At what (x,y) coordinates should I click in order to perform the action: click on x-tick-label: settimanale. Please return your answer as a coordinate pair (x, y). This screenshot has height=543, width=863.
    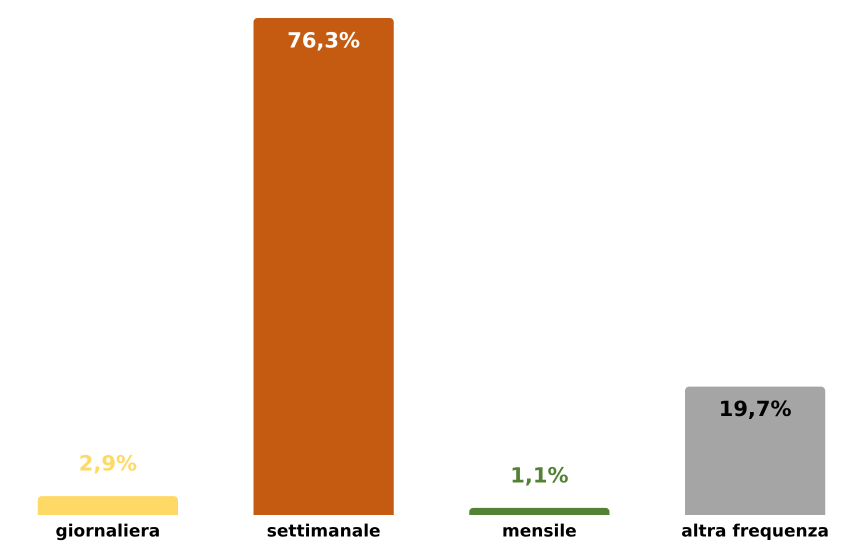
    Looking at the image, I should click on (323, 532).